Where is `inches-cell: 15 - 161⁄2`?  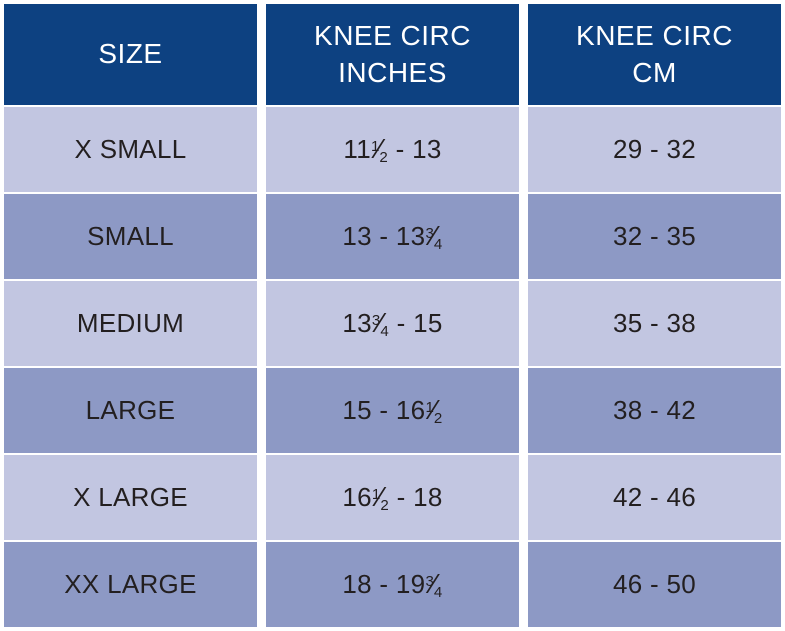
inches-cell: 15 - 161⁄2 is located at coordinates (392, 410).